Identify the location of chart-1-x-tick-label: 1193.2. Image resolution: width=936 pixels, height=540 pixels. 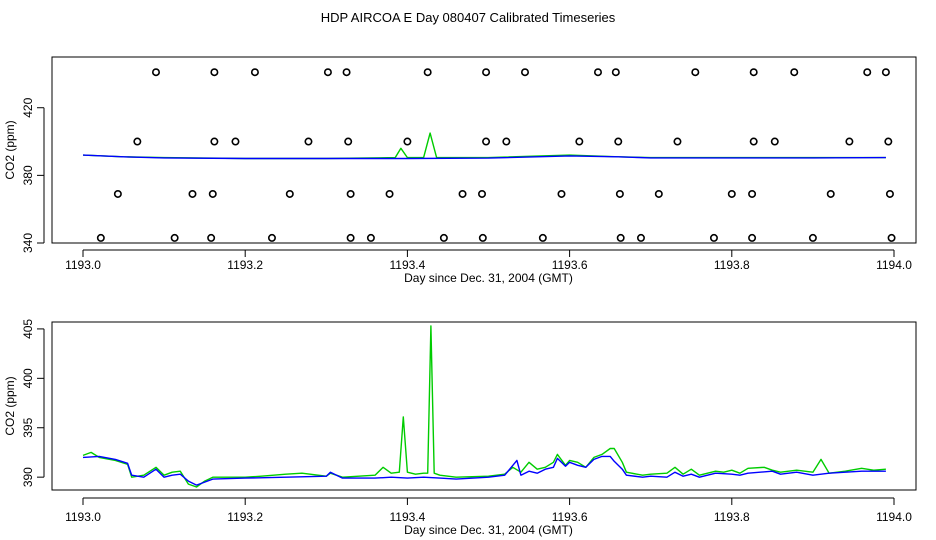
(245, 517).